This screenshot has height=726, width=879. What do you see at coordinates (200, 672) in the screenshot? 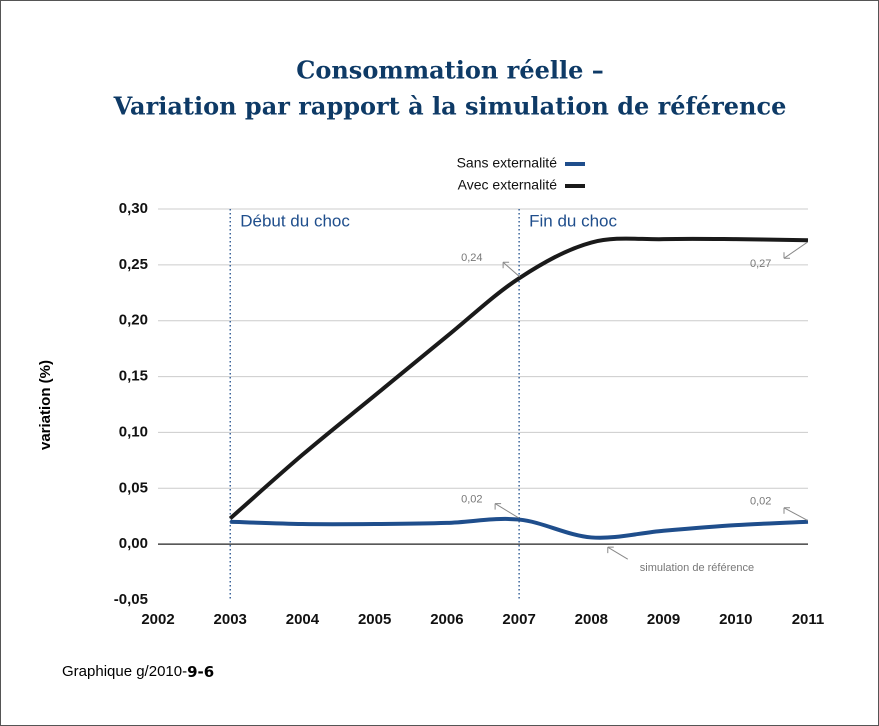
I see `footer-number: 9-6` at bounding box center [200, 672].